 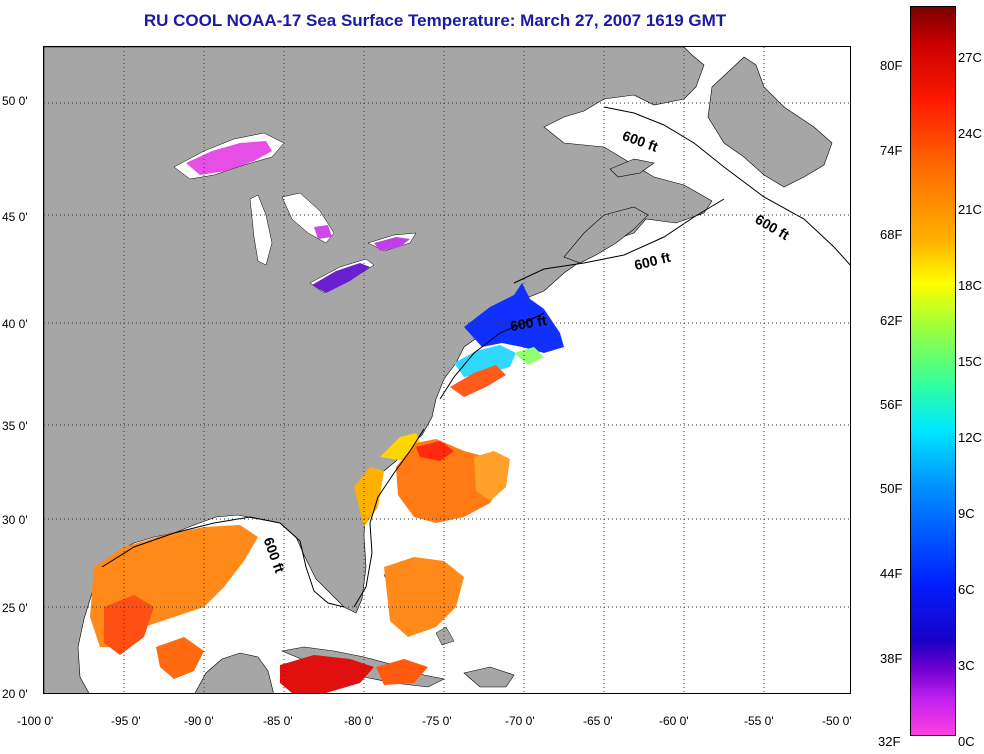 I want to click on sst-gulfstream-edge, so click(x=478, y=381).